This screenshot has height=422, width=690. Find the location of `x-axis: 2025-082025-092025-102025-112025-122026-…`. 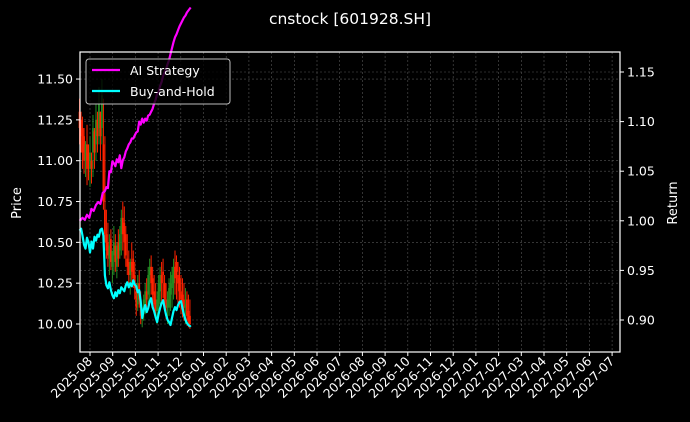

x-axis: 2025-082025-092025-102025-112025-122026-… is located at coordinates (332, 376).